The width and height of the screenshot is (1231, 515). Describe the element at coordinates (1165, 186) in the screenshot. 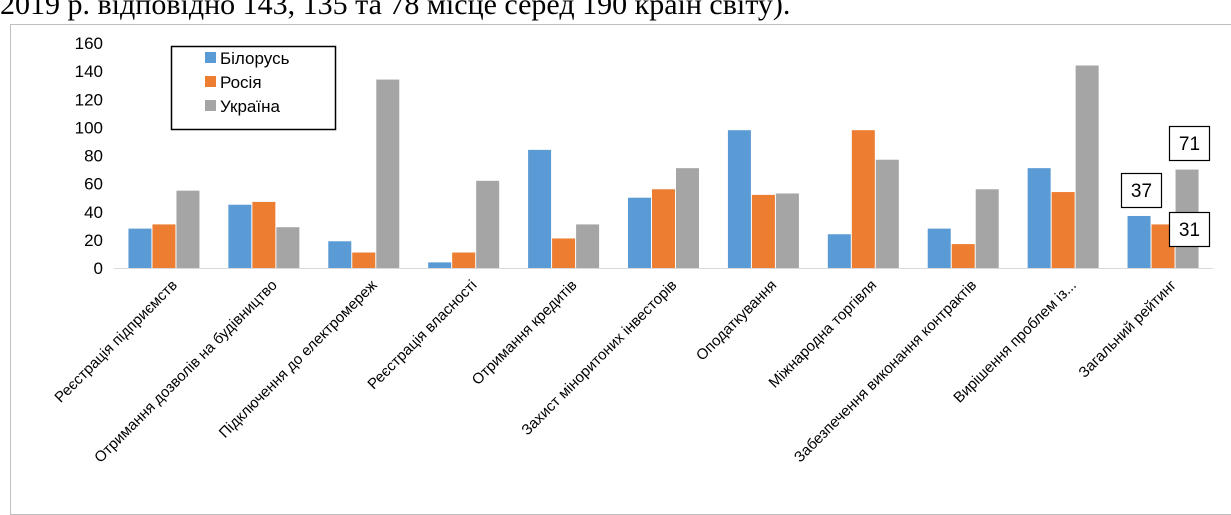

I see `annotations: 37 31 71` at that location.